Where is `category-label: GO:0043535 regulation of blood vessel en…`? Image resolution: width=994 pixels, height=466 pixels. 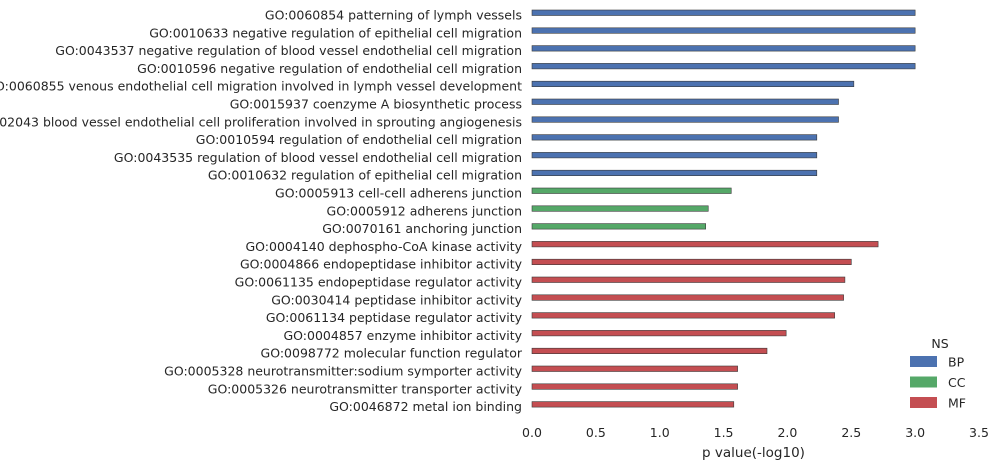 category-label: GO:0043535 regulation of blood vessel en… is located at coordinates (318, 157).